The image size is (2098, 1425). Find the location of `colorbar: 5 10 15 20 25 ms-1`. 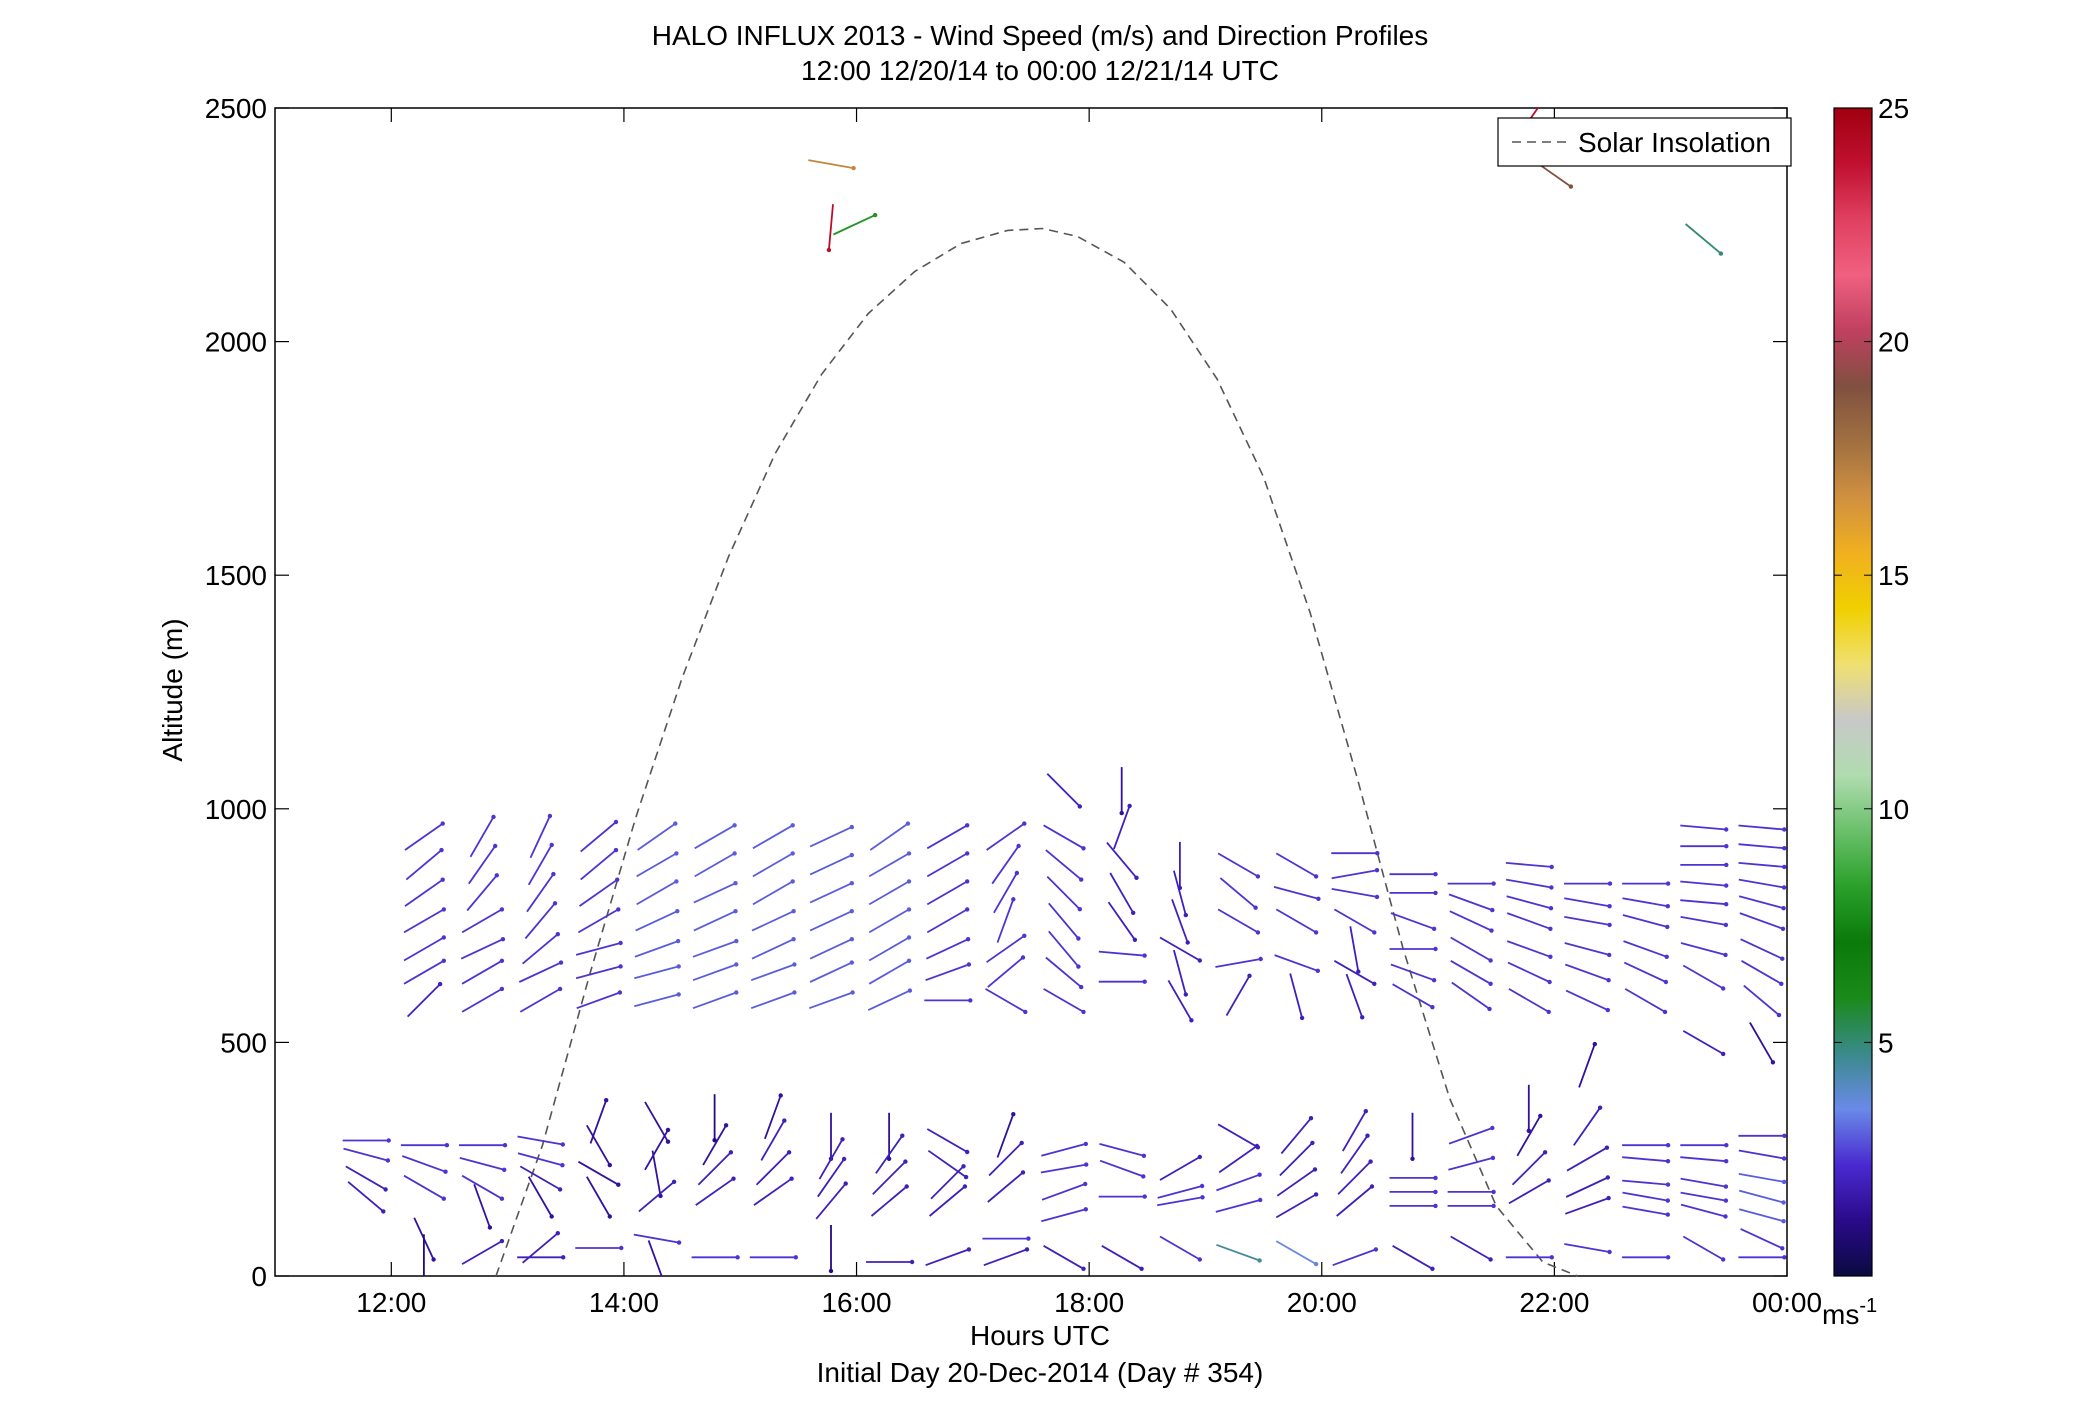

colorbar: 5 10 15 20 25 ms-1 is located at coordinates (1865, 711).